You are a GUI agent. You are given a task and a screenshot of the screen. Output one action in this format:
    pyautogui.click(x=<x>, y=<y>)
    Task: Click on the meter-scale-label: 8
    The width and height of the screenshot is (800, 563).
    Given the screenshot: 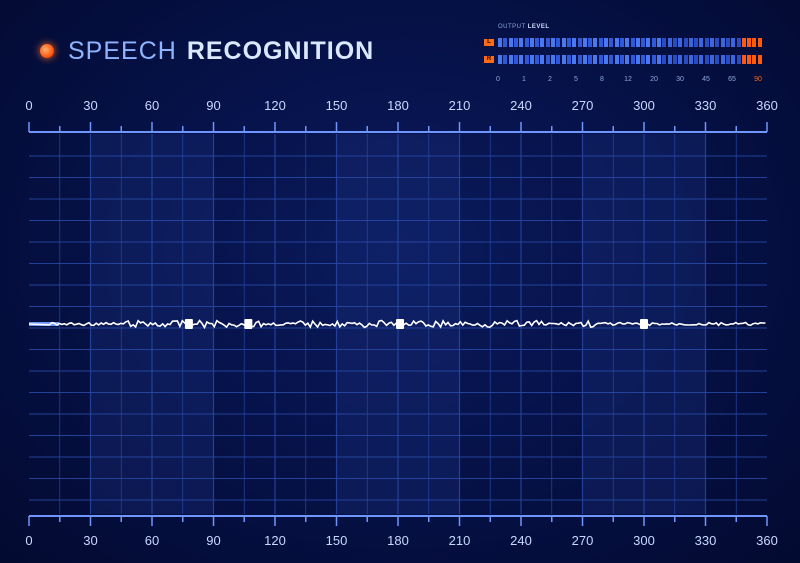 What is the action you would take?
    pyautogui.click(x=602, y=79)
    